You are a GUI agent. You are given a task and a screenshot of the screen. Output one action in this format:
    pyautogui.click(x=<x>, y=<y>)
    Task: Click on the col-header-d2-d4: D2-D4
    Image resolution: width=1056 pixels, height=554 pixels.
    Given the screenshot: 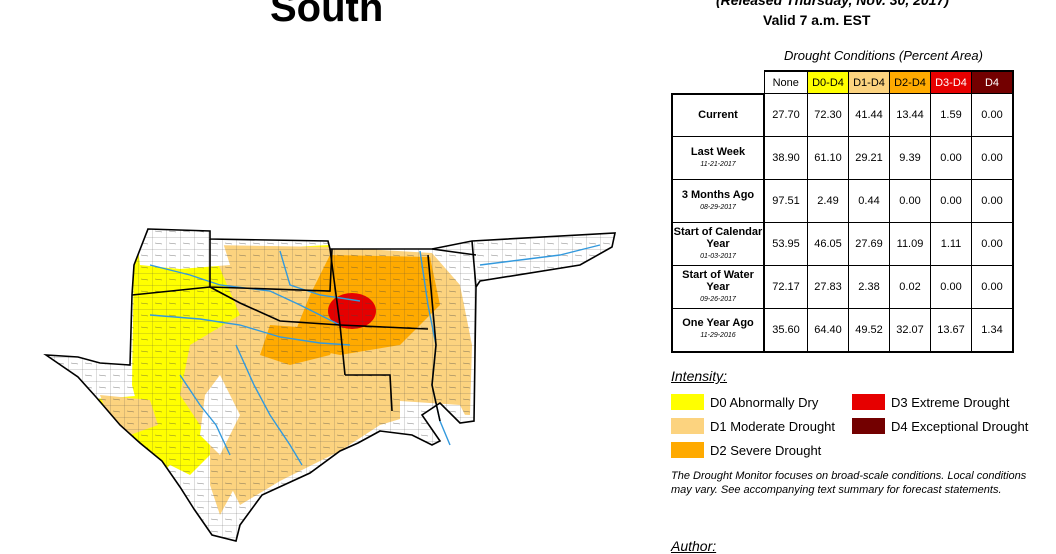 What is the action you would take?
    pyautogui.click(x=910, y=82)
    